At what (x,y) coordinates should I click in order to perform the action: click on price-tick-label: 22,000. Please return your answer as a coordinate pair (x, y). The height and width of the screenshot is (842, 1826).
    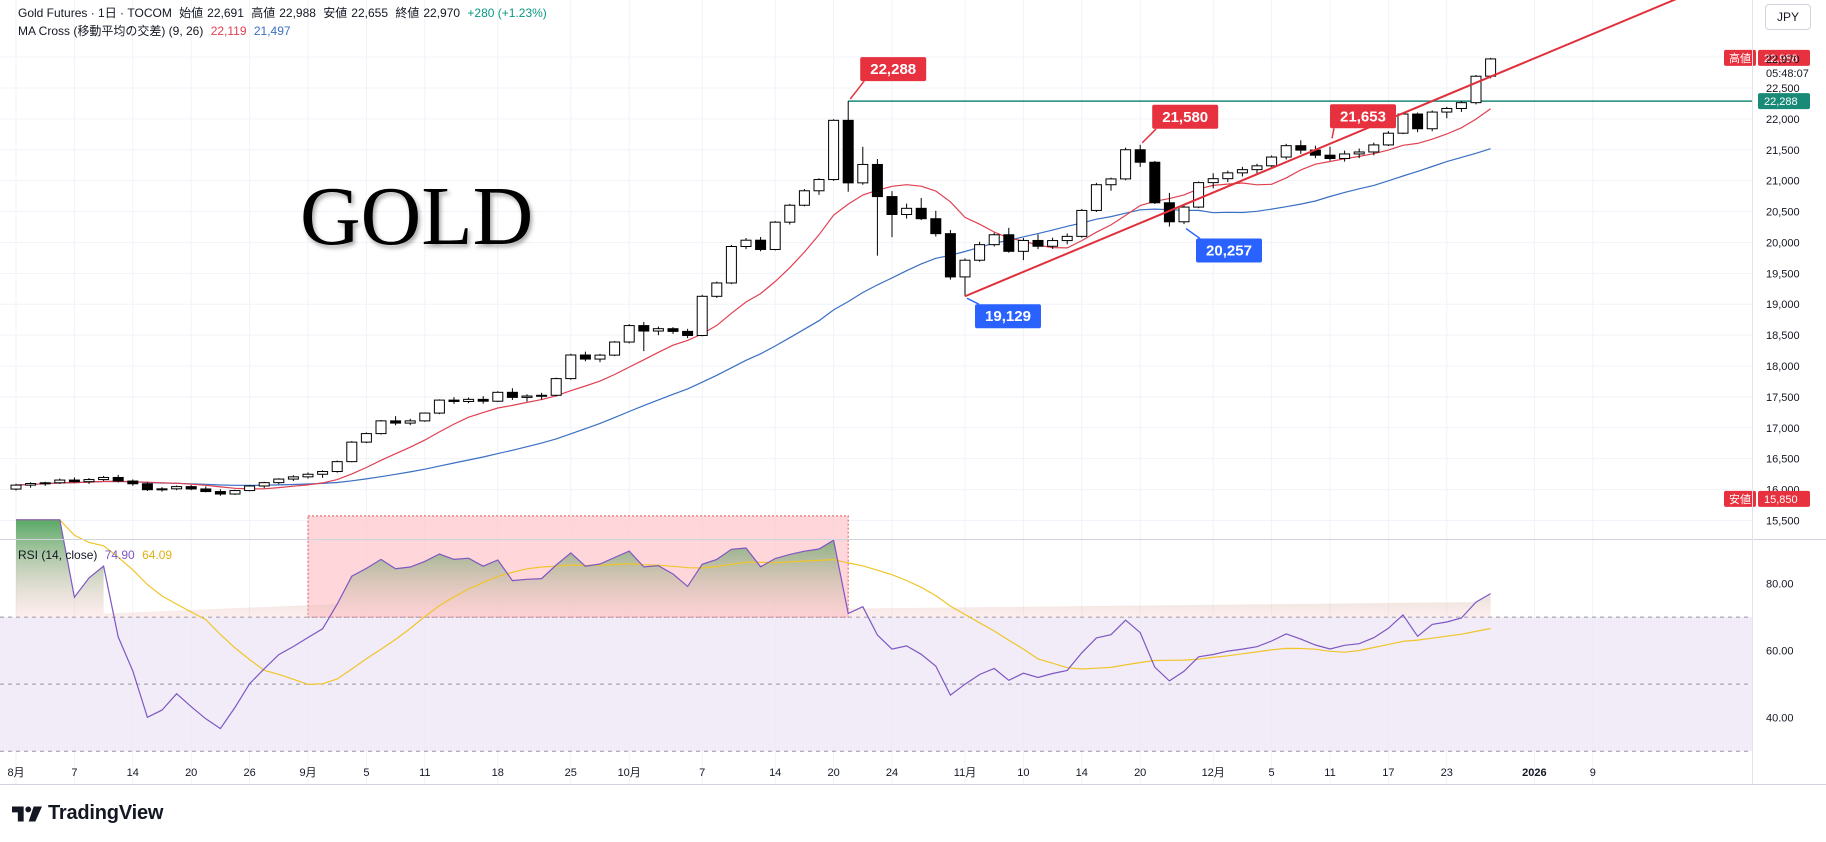
    Looking at the image, I should click on (1783, 120).